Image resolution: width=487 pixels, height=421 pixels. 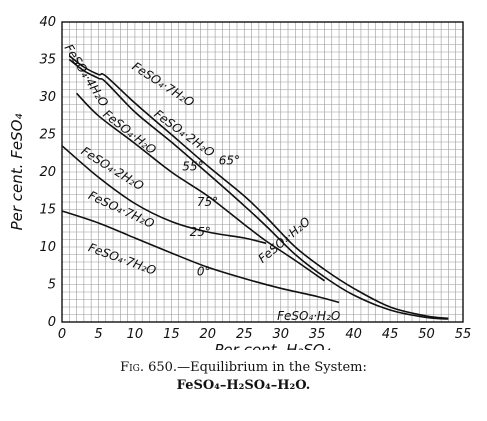 What do you see at coordinates (280, 334) in the screenshot?
I see `x-tick-label: 30` at bounding box center [280, 334].